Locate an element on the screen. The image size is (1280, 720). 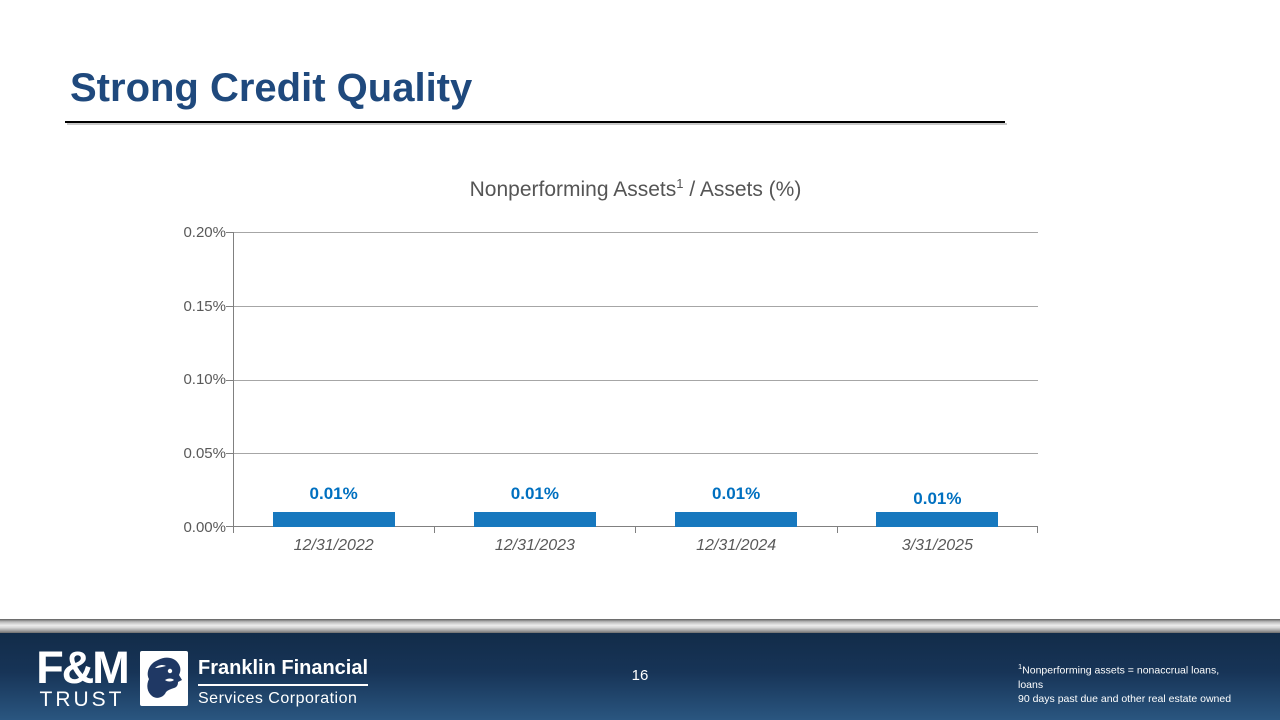
franklin-portrait-icon is located at coordinates (164, 678).